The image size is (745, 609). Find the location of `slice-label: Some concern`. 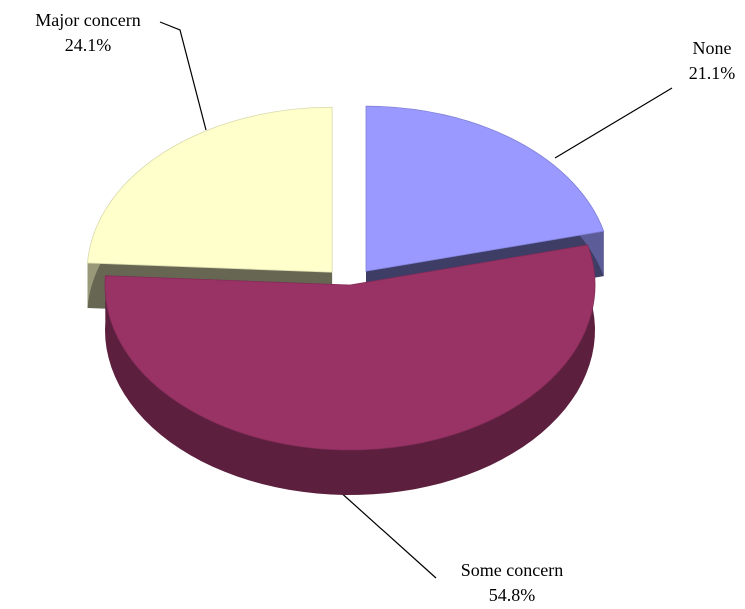

slice-label: Some concern is located at coordinates (512, 570).